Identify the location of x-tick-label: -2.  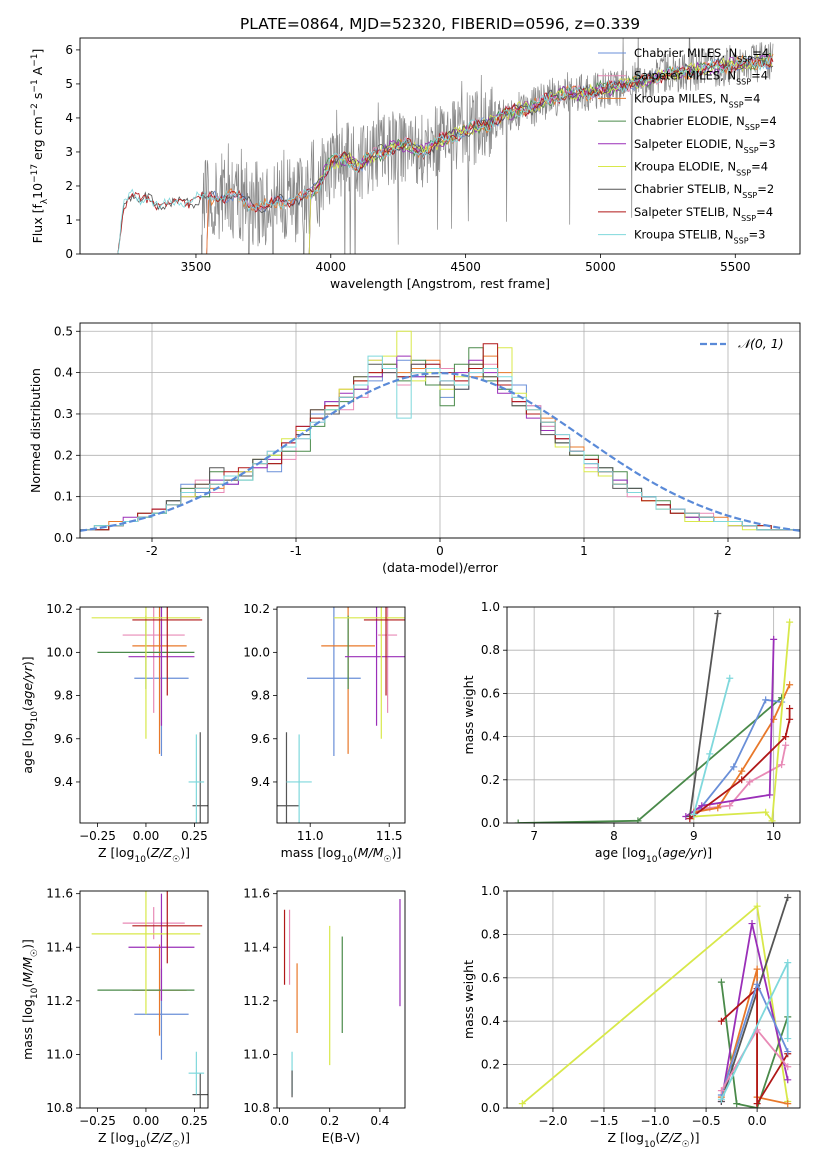
(152, 551).